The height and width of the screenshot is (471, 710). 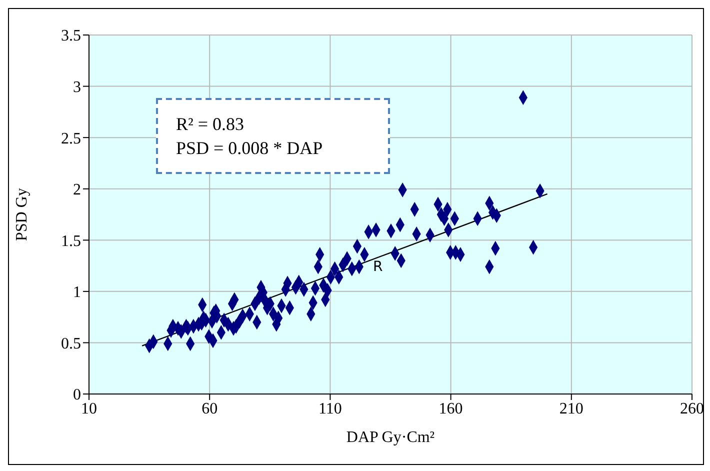 I want to click on x-tick-label: 60, so click(x=210, y=409).